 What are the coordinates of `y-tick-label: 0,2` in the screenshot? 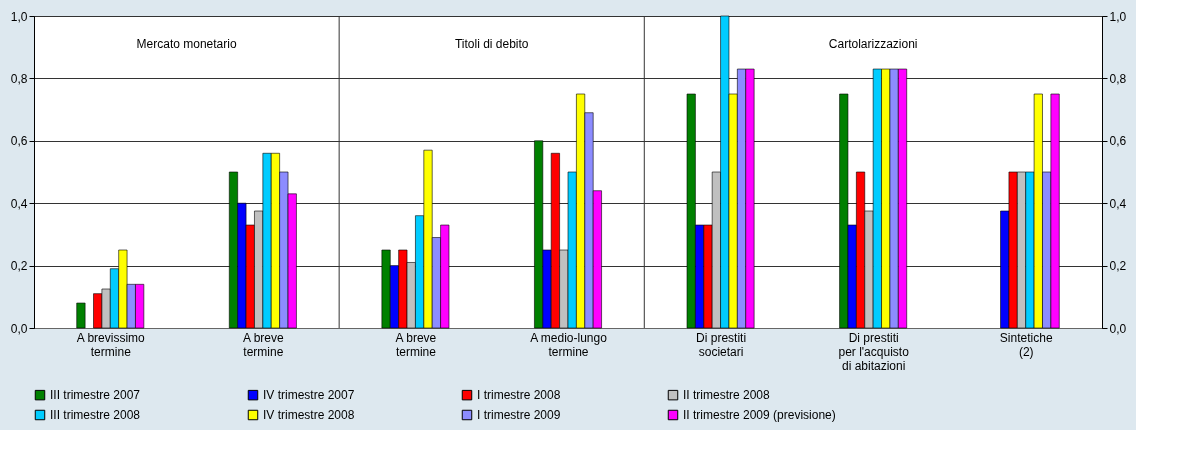 It's located at (19, 266).